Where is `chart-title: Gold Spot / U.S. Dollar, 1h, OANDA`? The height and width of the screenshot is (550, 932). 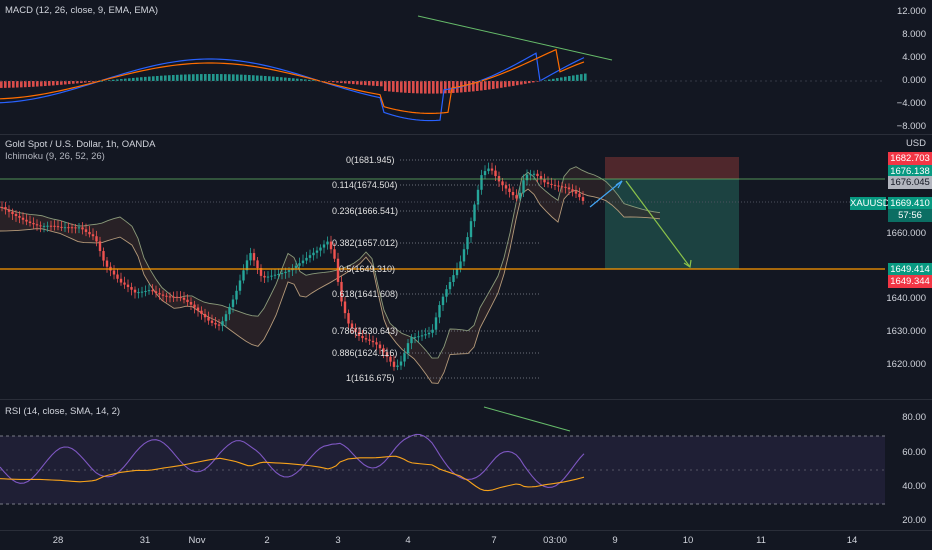 chart-title: Gold Spot / U.S. Dollar, 1h, OANDA is located at coordinates (80, 144).